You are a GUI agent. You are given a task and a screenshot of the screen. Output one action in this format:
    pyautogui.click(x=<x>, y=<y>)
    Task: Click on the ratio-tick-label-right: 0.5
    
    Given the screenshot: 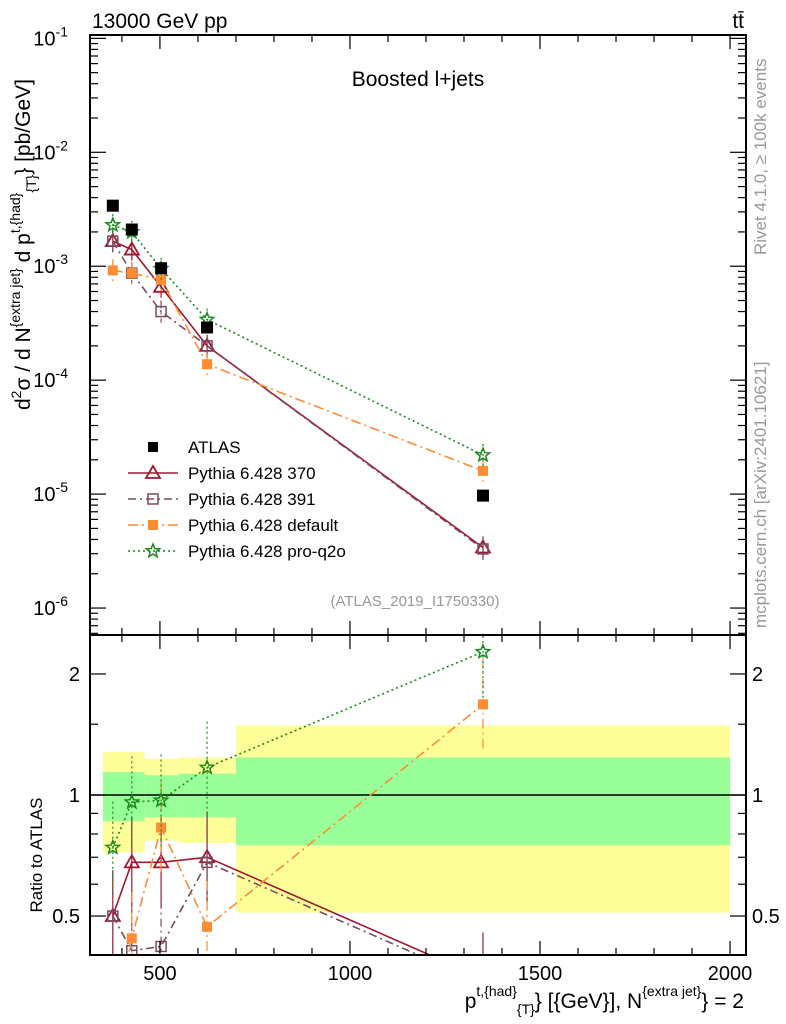 What is the action you would take?
    pyautogui.click(x=766, y=917)
    